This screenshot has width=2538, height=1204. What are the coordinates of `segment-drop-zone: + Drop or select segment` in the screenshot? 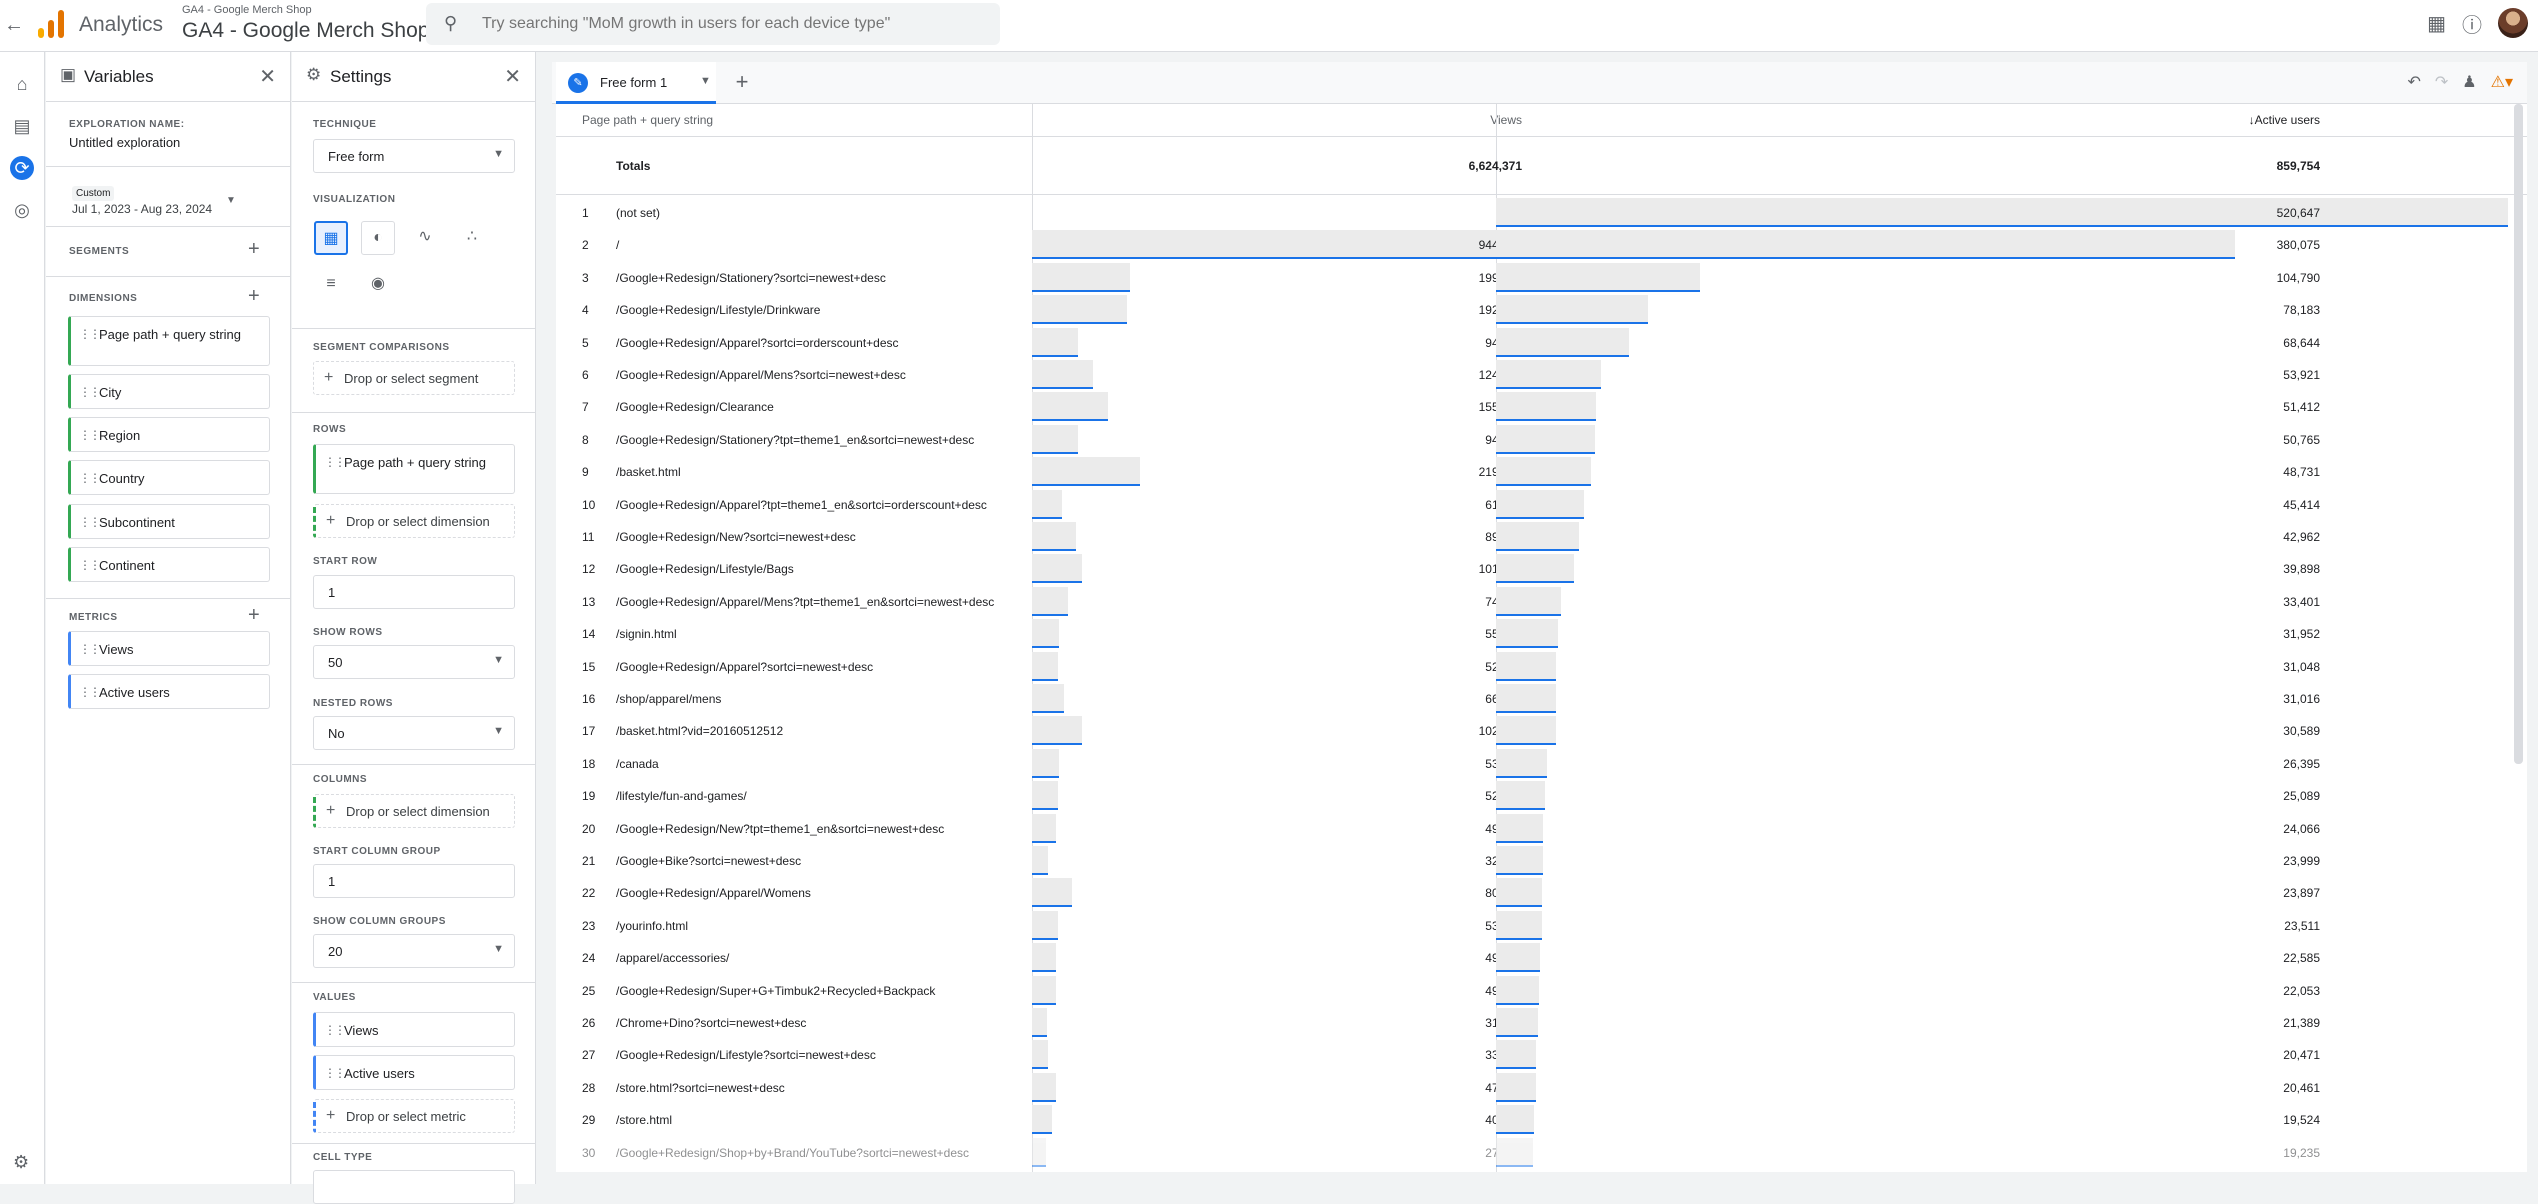 It's located at (414, 378).